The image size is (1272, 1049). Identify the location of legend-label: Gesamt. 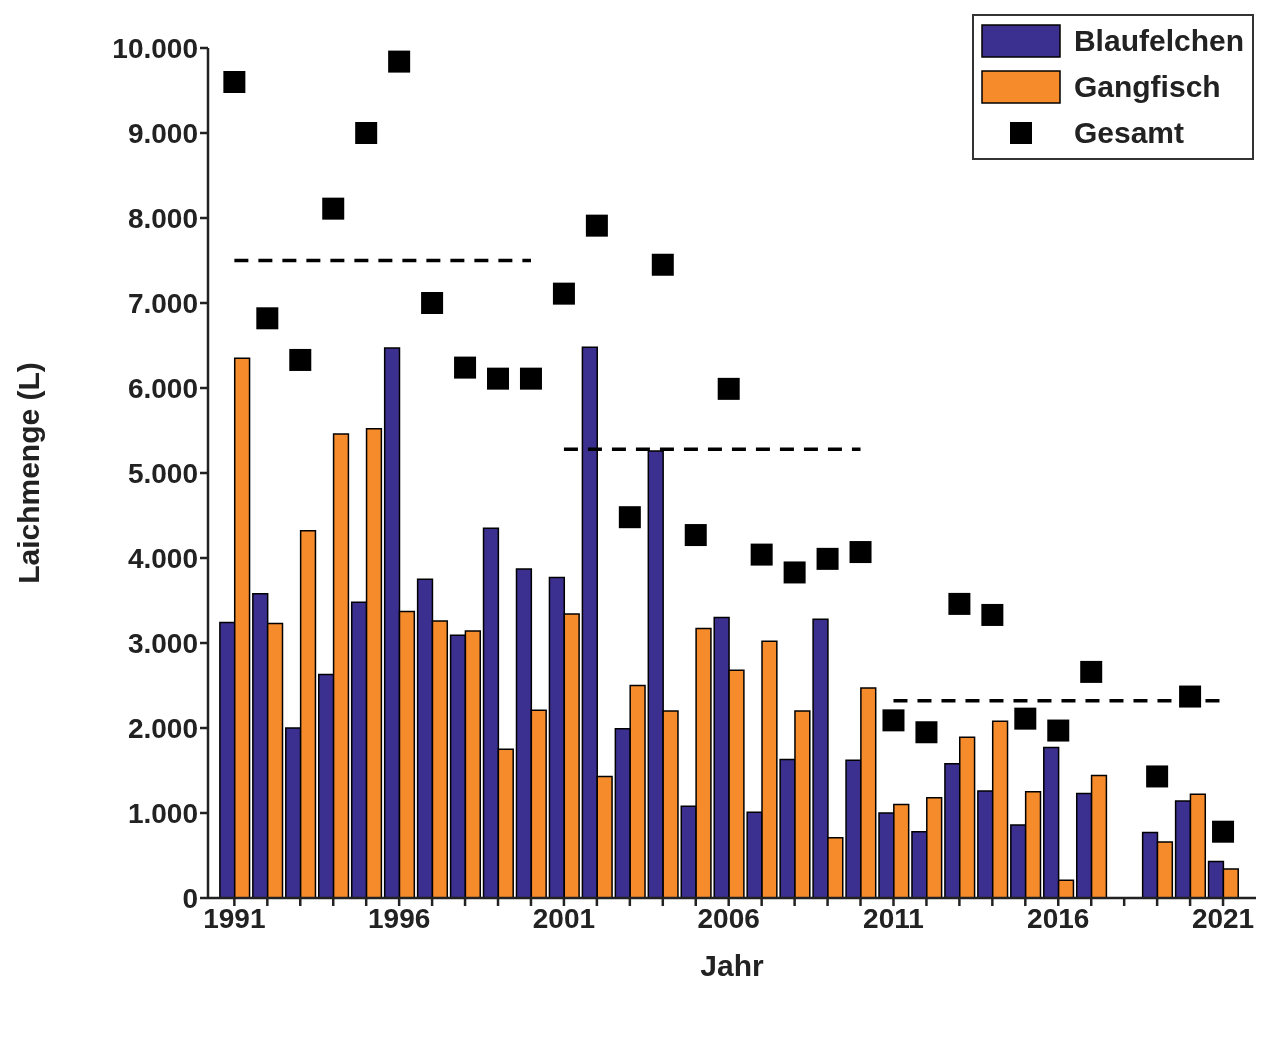
(1129, 133).